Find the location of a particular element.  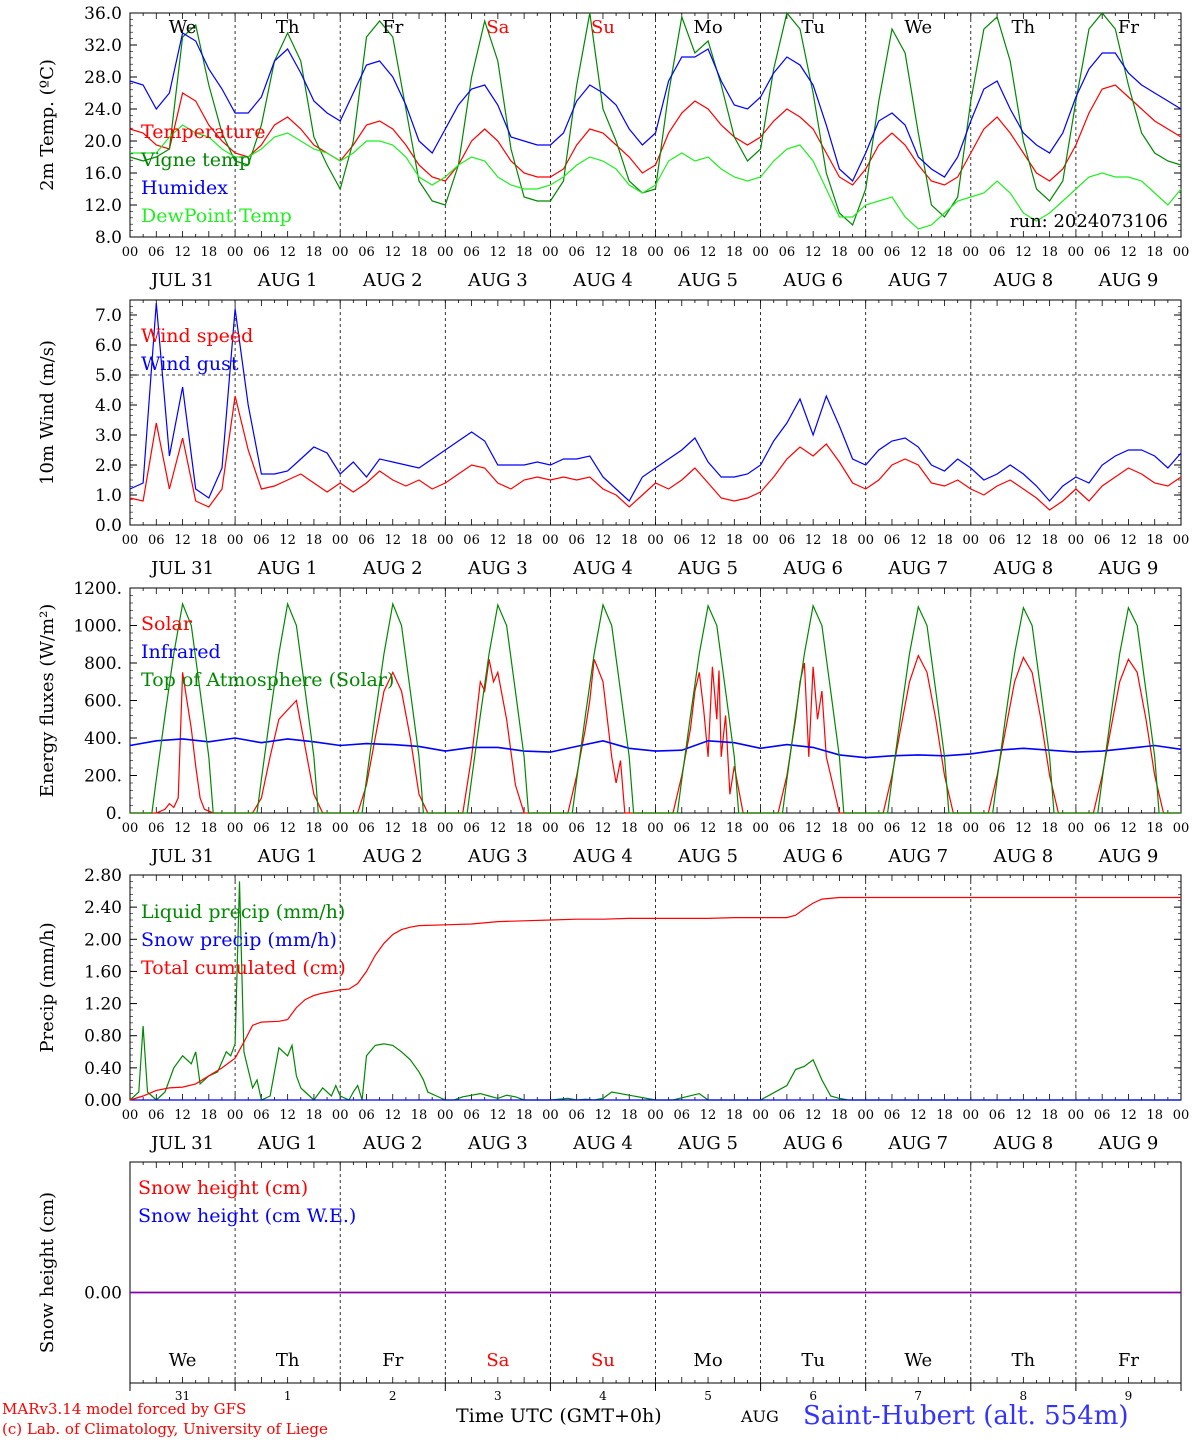

weekday-label: We is located at coordinates (918, 1360).